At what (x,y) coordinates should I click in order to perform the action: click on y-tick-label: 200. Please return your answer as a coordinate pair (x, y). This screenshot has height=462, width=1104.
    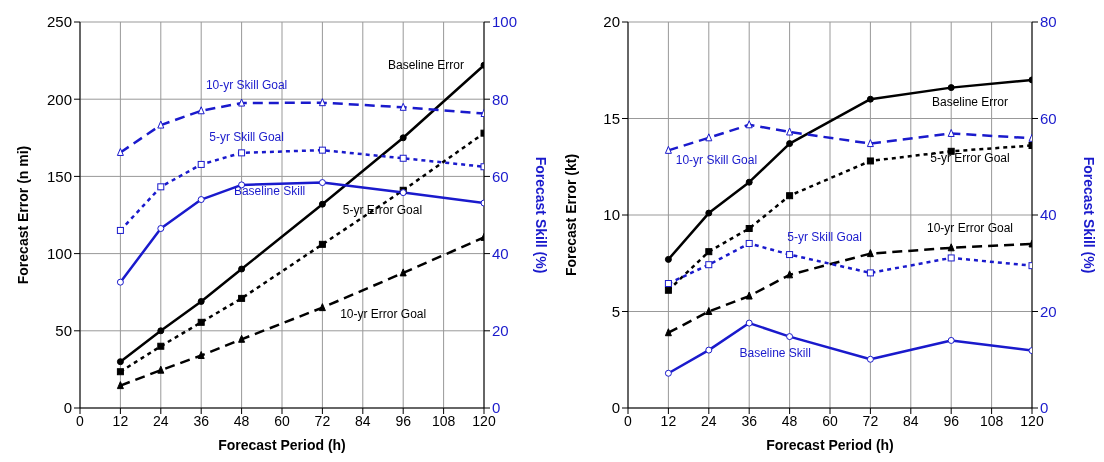
    Looking at the image, I should click on (59, 99).